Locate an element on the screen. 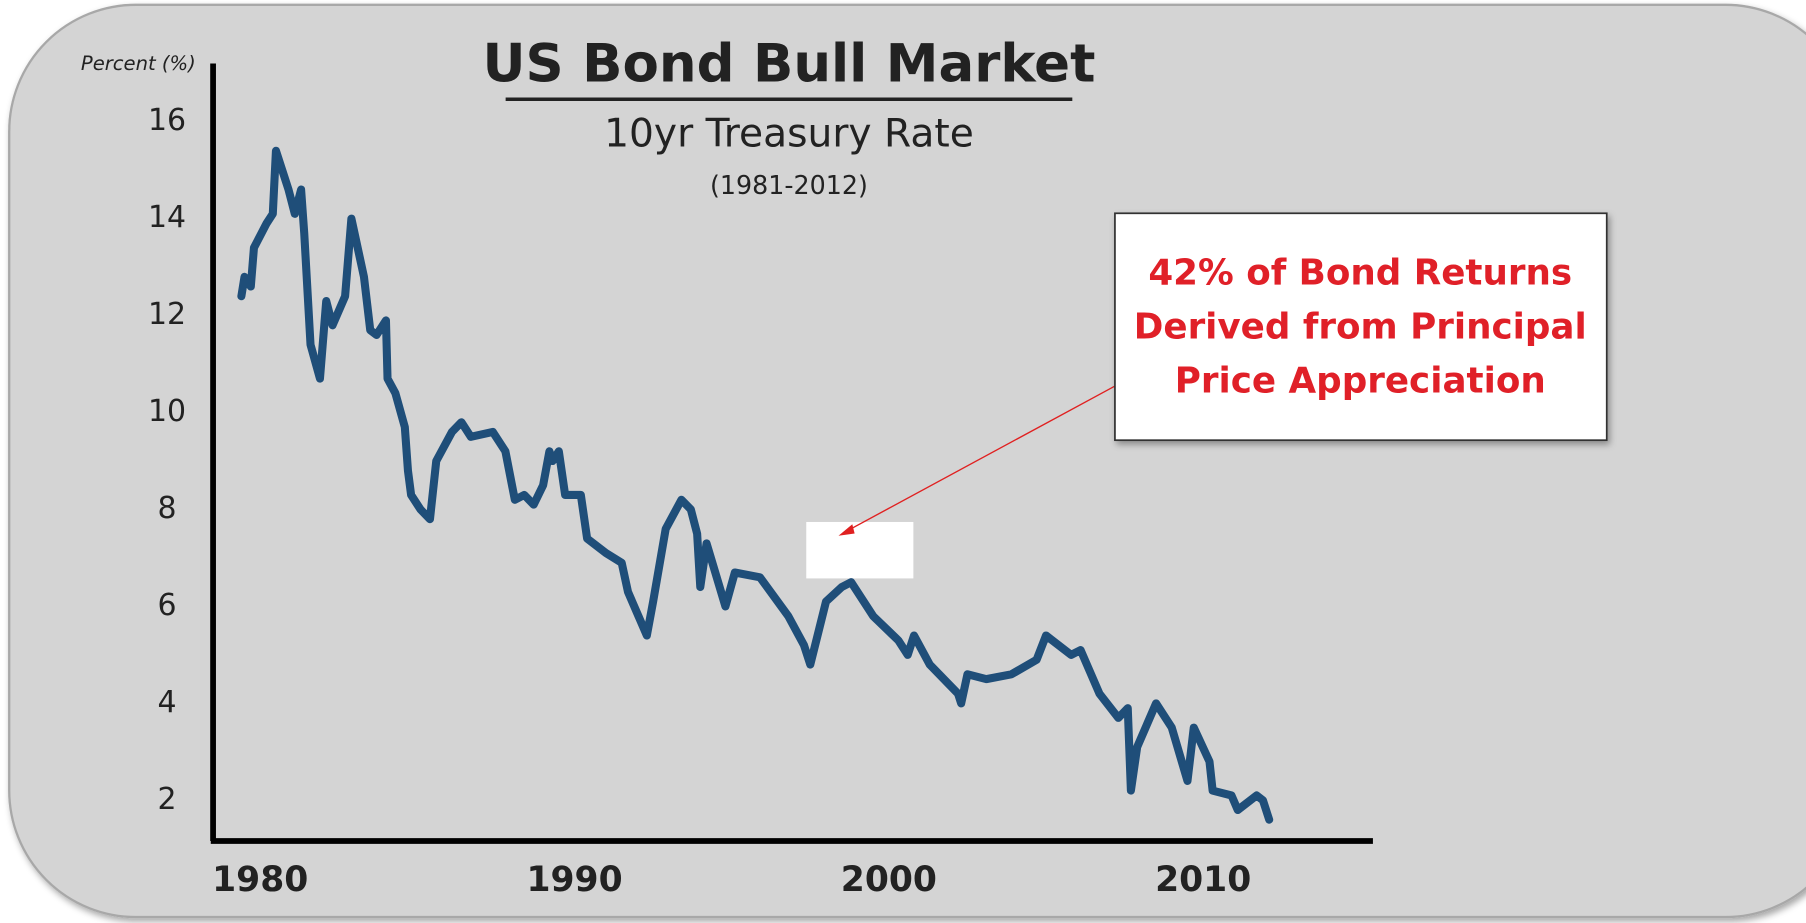 The height and width of the screenshot is (923, 1806). chart-subtitle: 10yr Treasury Rate is located at coordinates (789, 134).